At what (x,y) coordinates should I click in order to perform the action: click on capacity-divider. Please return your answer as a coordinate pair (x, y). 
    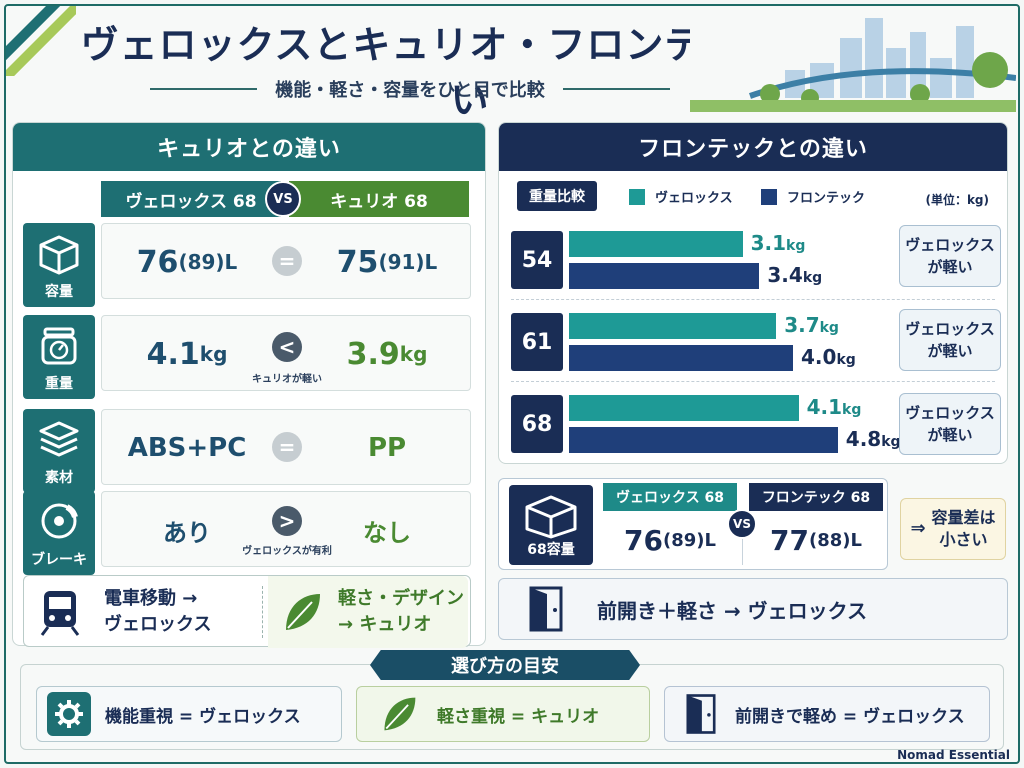
    Looking at the image, I should click on (742, 552).